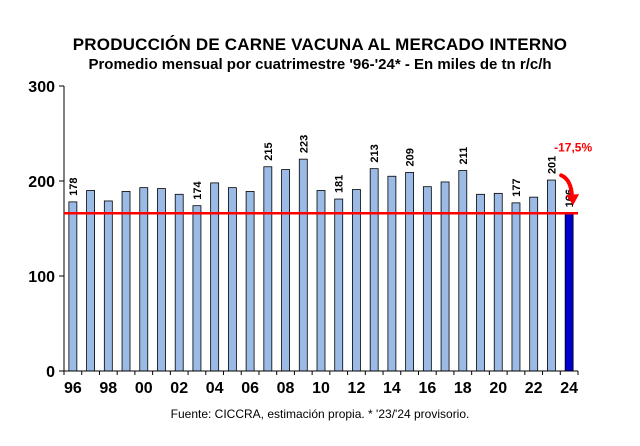 This screenshot has height=446, width=640. I want to click on annotation-arrowhead, so click(573, 200).